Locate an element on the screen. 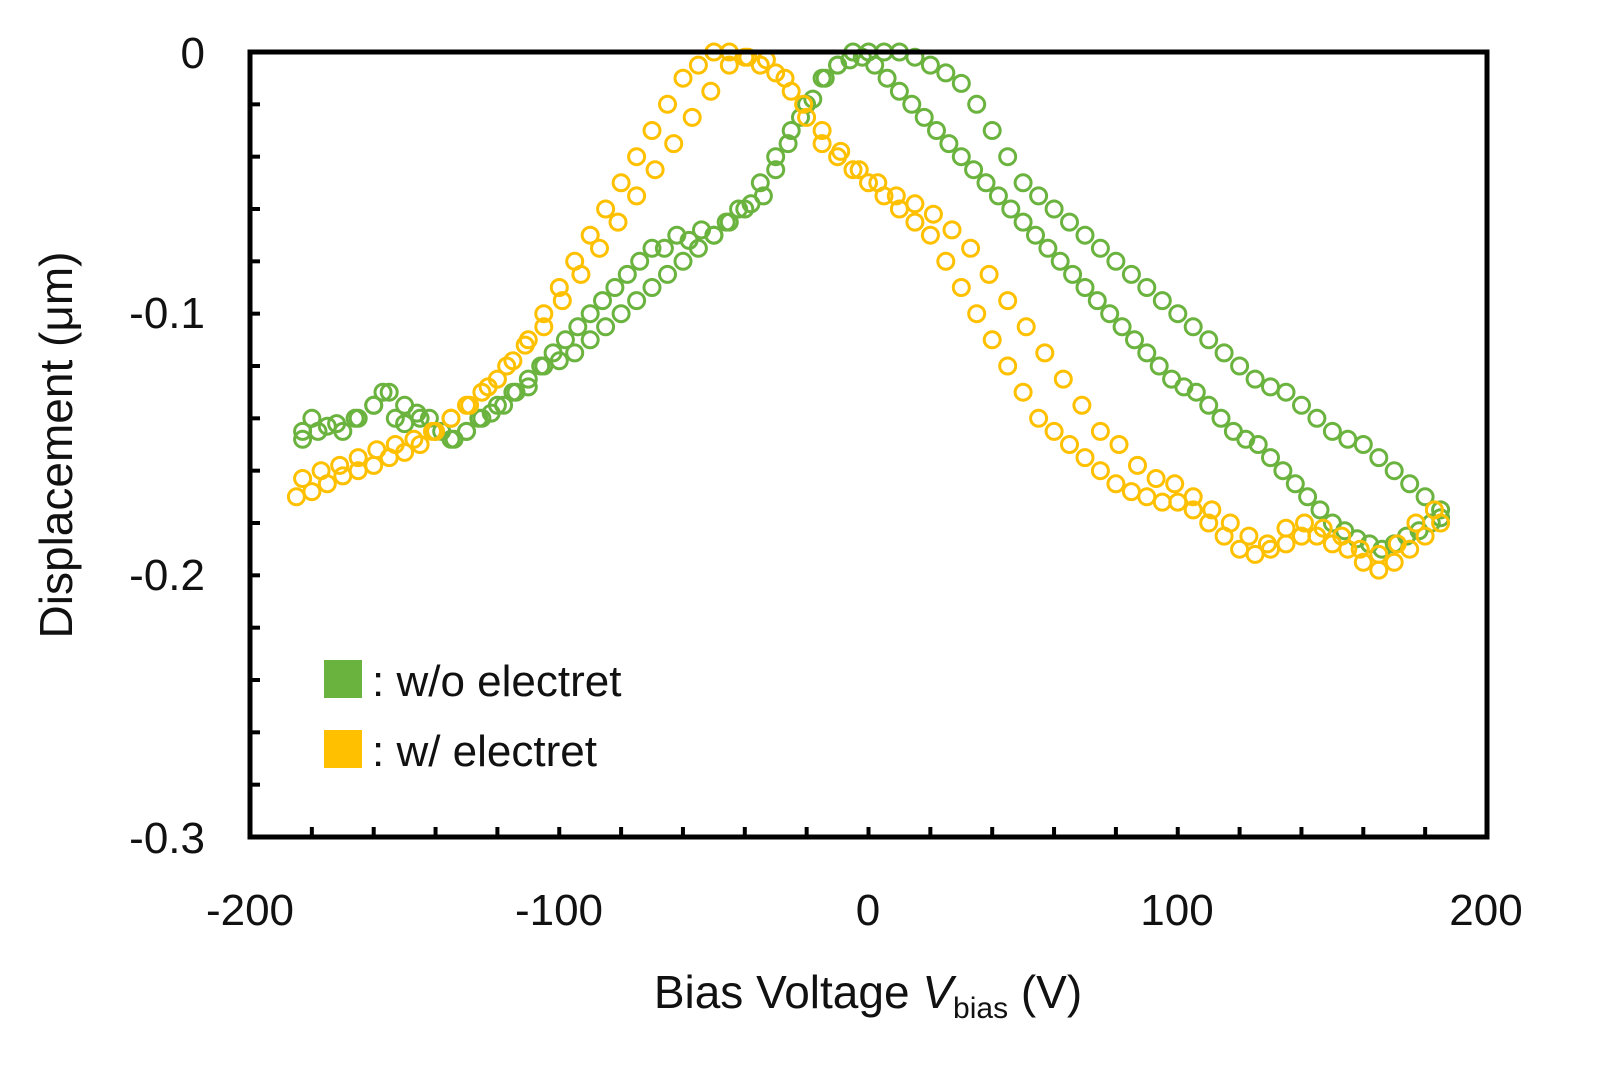 The width and height of the screenshot is (1597, 1074). legend-label-w-o-electret: : w/o electret is located at coordinates (496, 681).